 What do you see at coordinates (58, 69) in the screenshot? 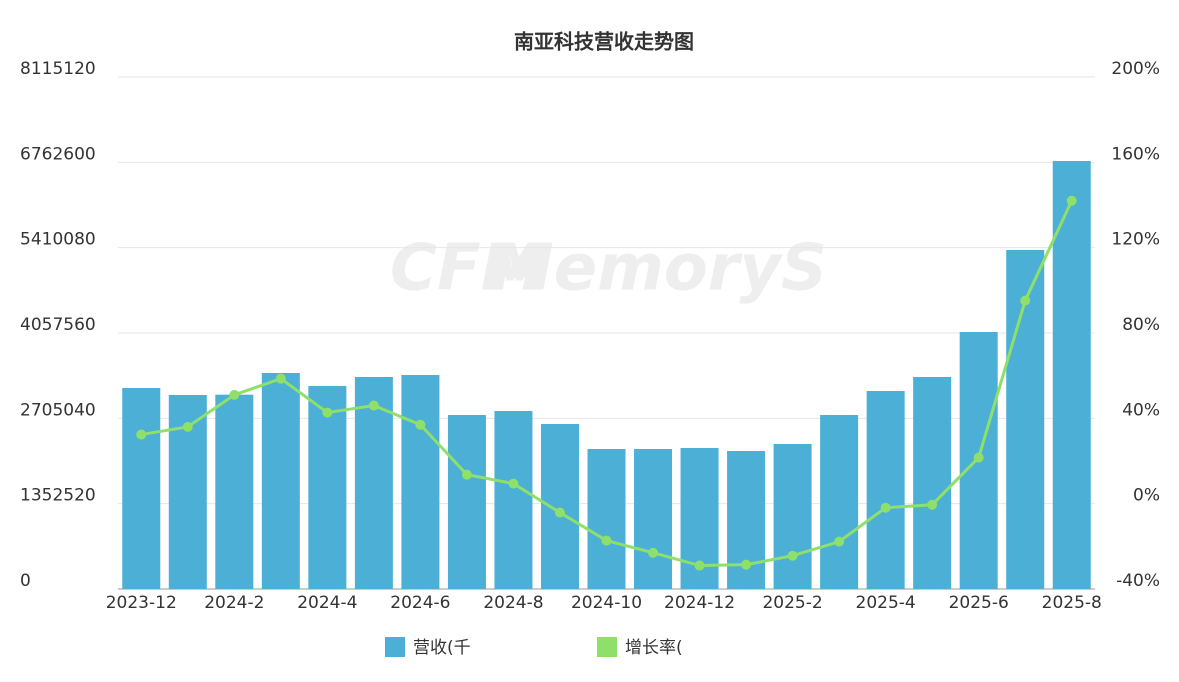
I see `y-tick-label: 8115120` at bounding box center [58, 69].